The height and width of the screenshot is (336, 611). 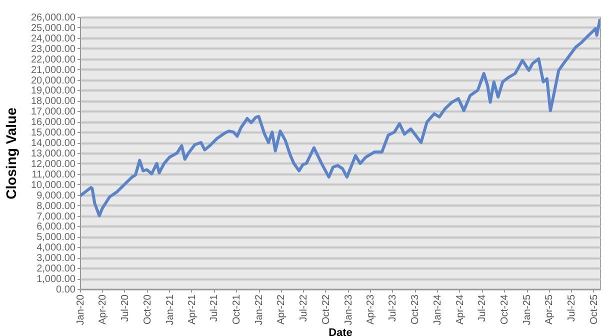 What do you see at coordinates (260, 310) in the screenshot?
I see `x-tick-label: Jan-22` at bounding box center [260, 310].